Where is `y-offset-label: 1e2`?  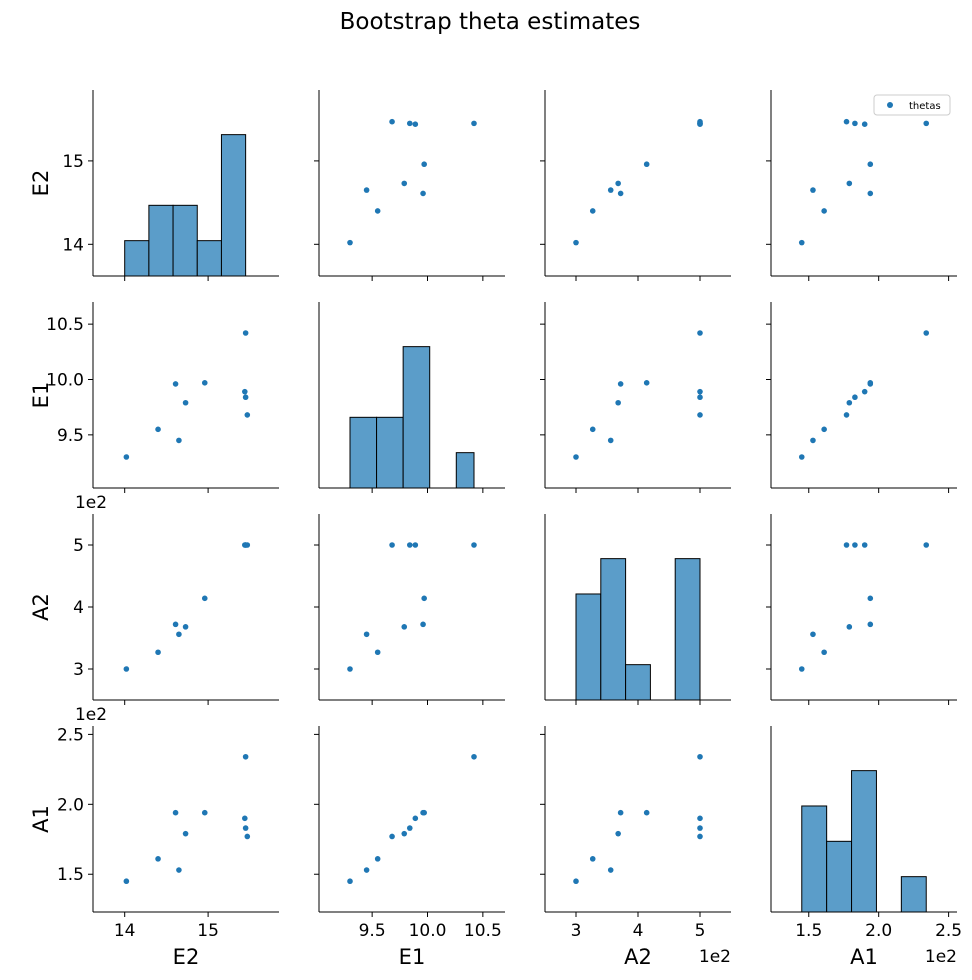
y-offset-label: 1e2 is located at coordinates (91, 503).